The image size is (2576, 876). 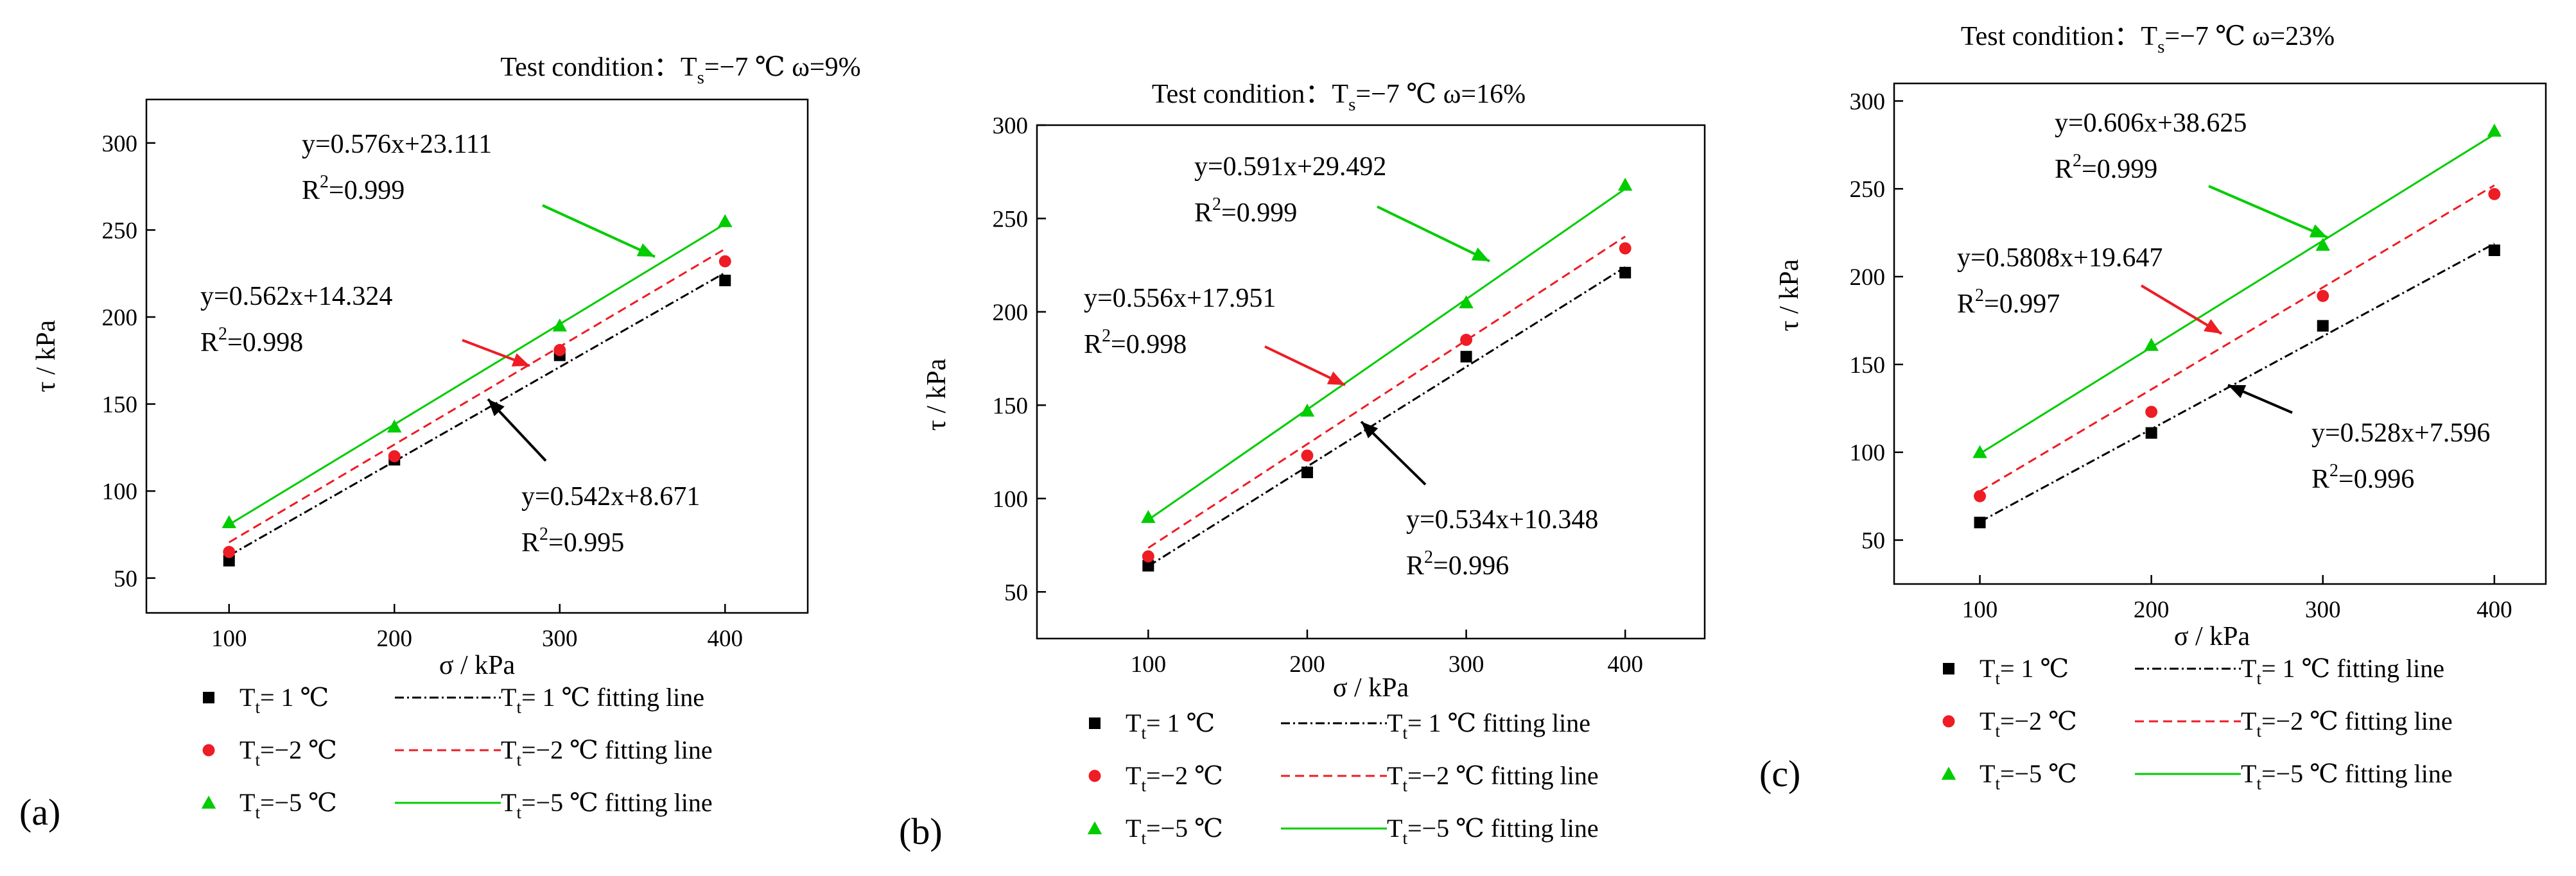 What do you see at coordinates (921, 831) in the screenshot?
I see `panel-label: (b)` at bounding box center [921, 831].